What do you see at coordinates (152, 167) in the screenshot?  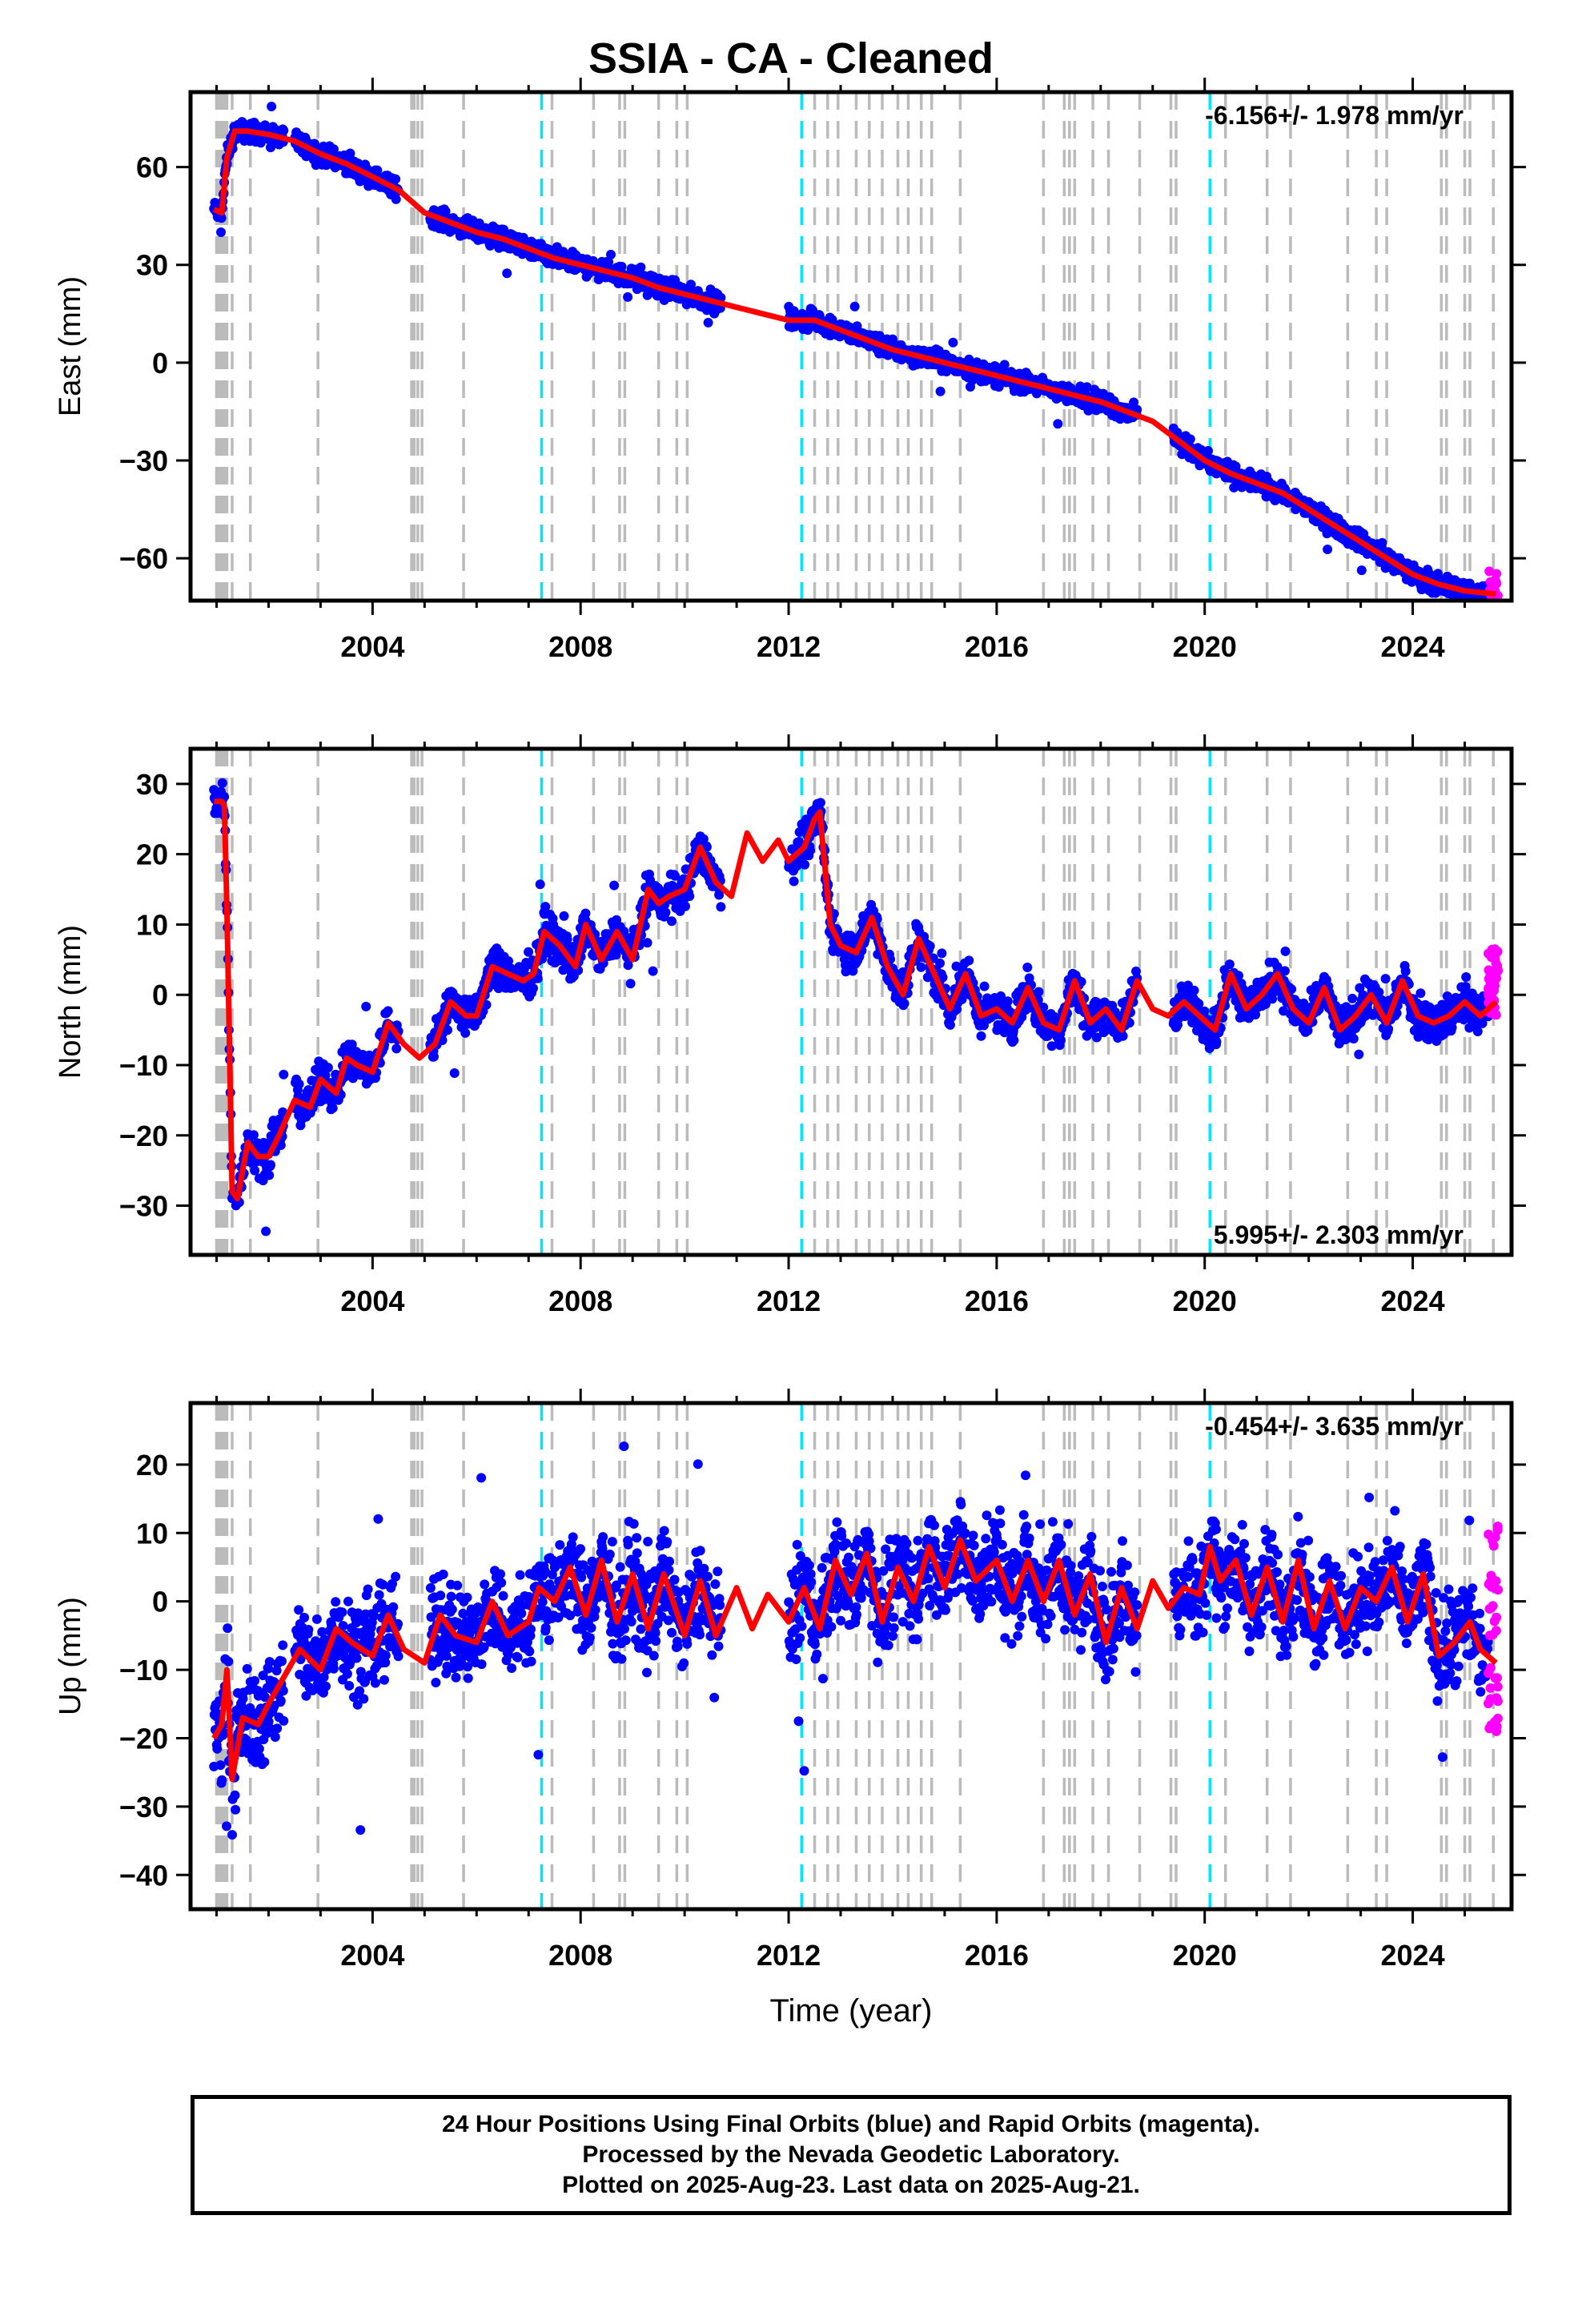 I see `y-tick-label: 60` at bounding box center [152, 167].